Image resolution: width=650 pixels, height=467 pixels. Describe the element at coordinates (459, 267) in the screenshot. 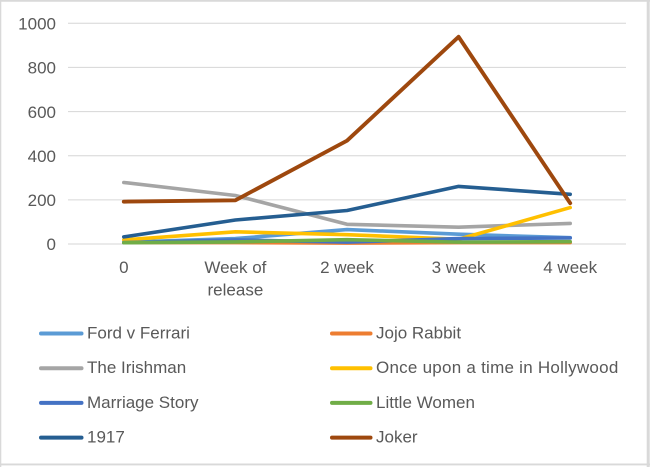

I see `svg-text: 3 week` at that location.